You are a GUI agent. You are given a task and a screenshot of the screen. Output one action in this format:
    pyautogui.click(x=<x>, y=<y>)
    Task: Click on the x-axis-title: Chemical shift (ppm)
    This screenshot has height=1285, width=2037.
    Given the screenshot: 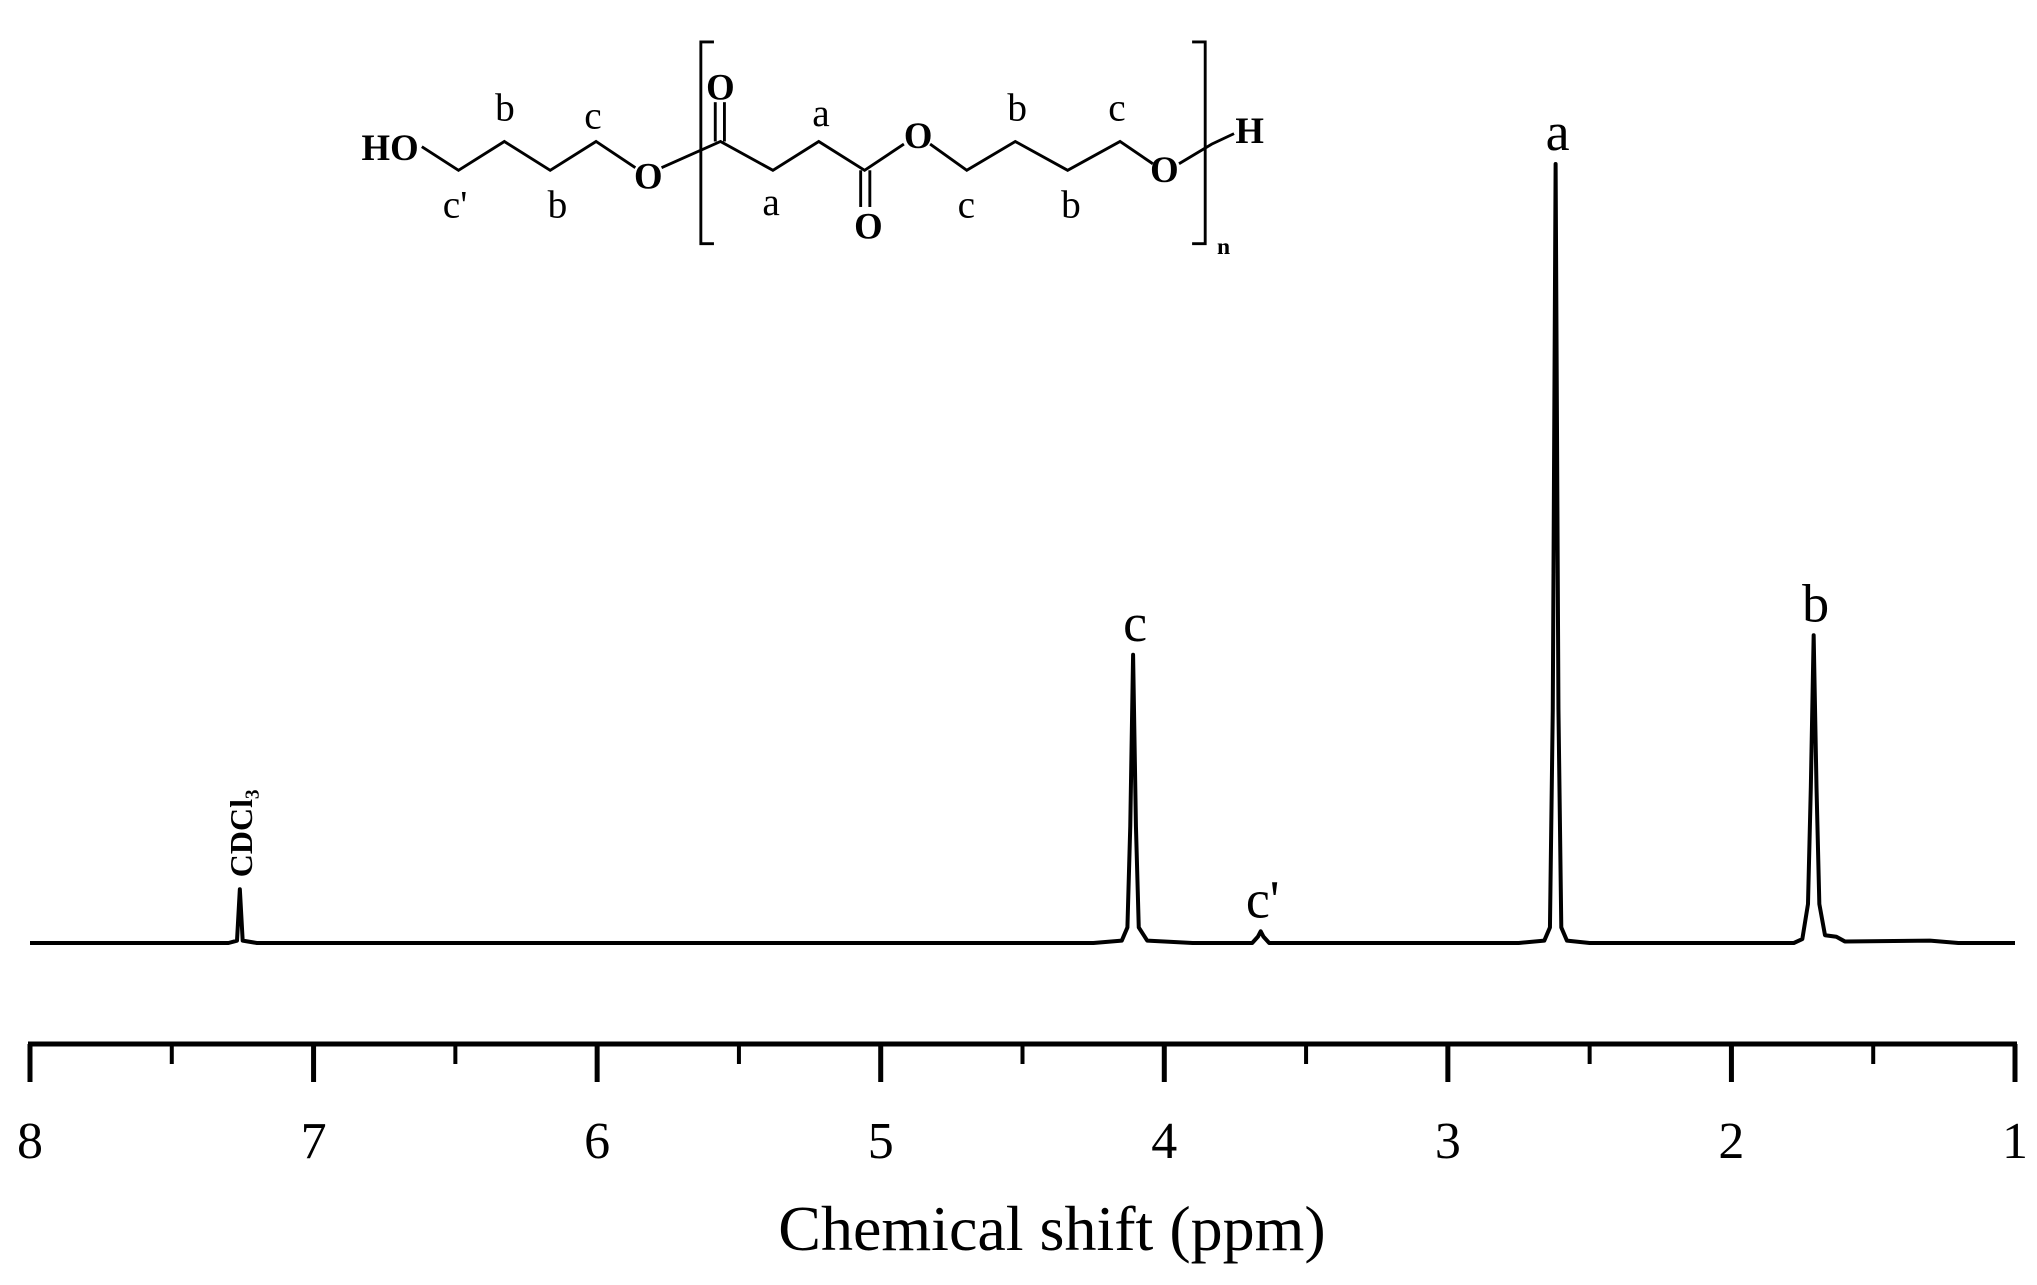 What is the action you would take?
    pyautogui.click(x=1051, y=1228)
    